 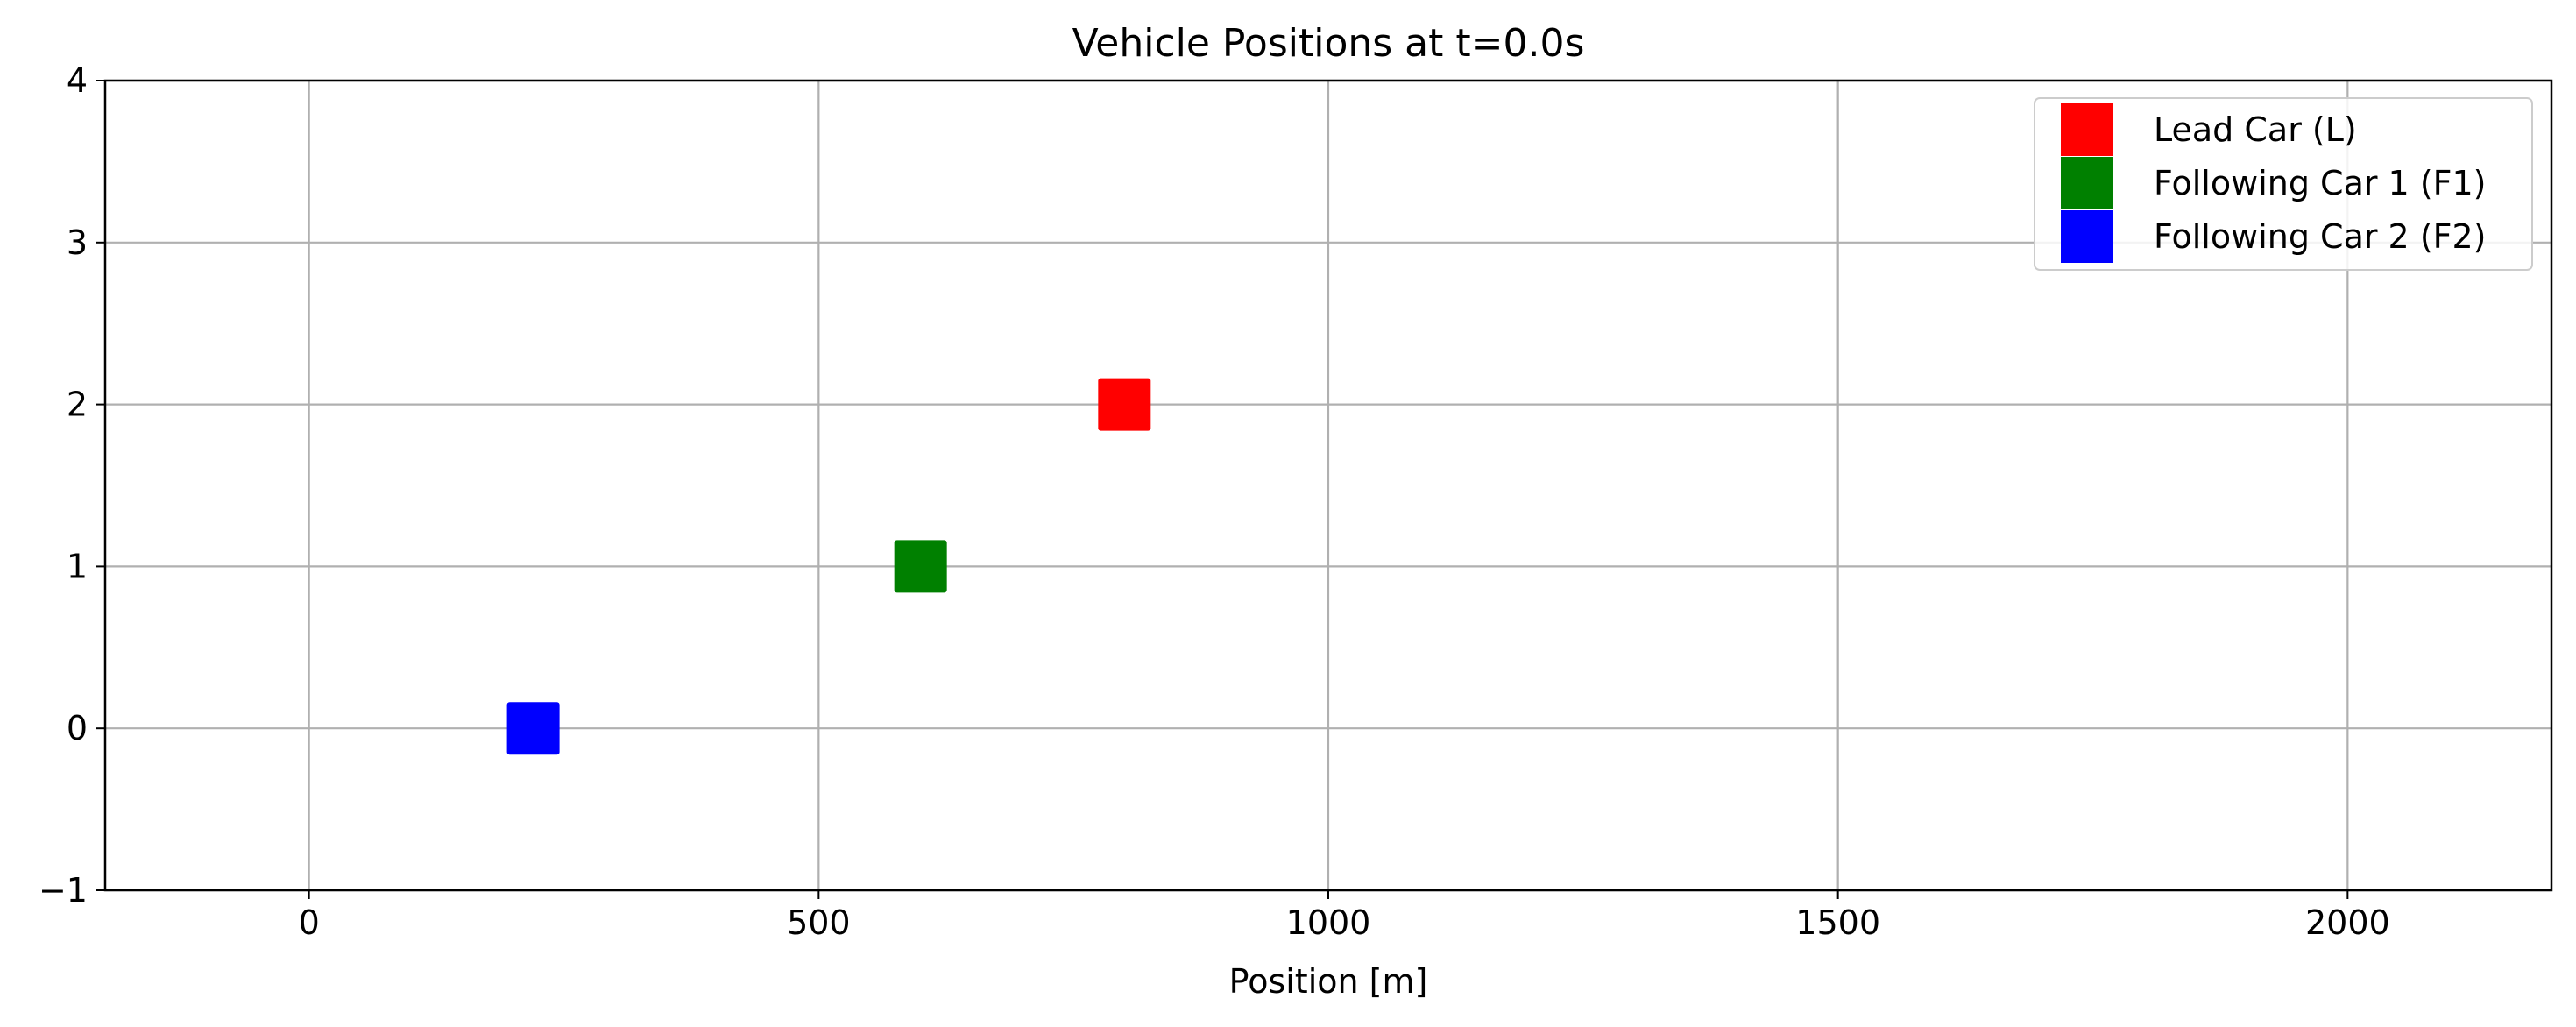 I want to click on y-tick-label: −1, so click(x=63, y=890).